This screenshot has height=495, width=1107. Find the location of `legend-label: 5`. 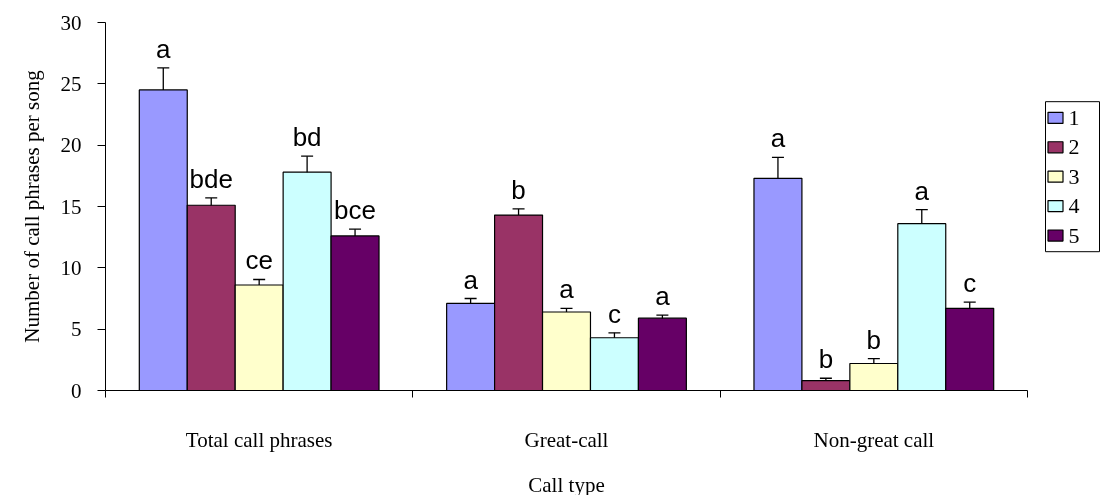

legend-label: 5 is located at coordinates (1074, 235).